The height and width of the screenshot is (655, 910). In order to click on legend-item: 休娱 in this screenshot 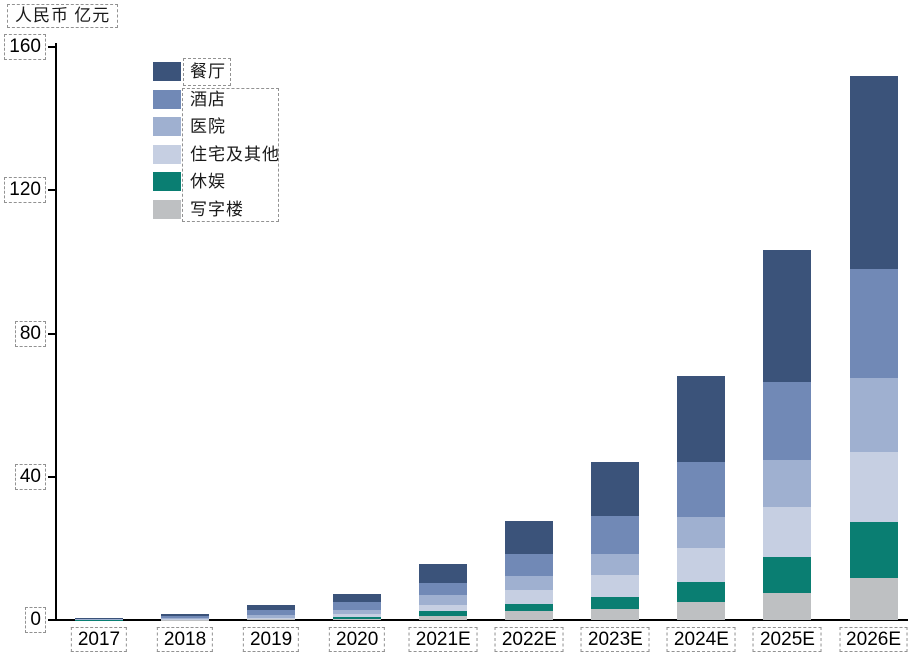, I will do `click(216, 181)`.